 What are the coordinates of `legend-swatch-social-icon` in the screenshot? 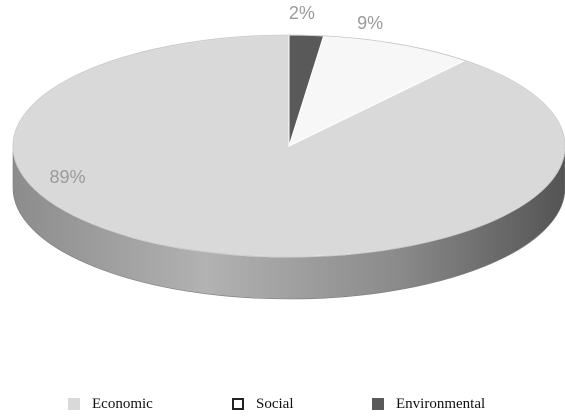 It's located at (238, 404).